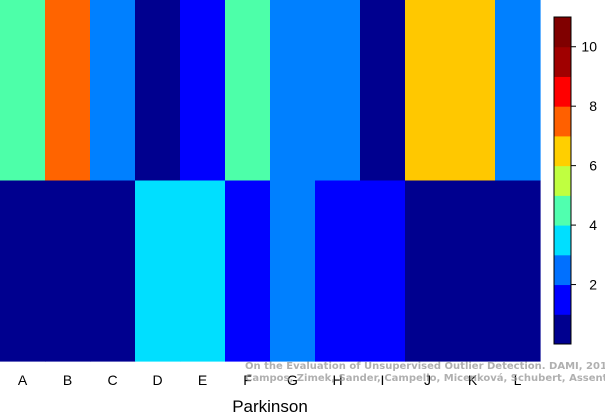 This screenshot has width=605, height=413. What do you see at coordinates (292, 380) in the screenshot?
I see `x-tick-label: G` at bounding box center [292, 380].